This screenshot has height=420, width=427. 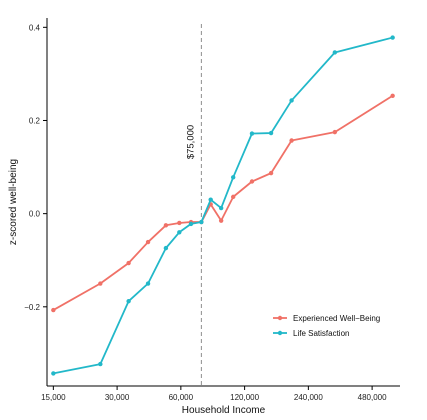 I want to click on legend: Experienced Well−Being Life Satisfaction, so click(x=326, y=326).